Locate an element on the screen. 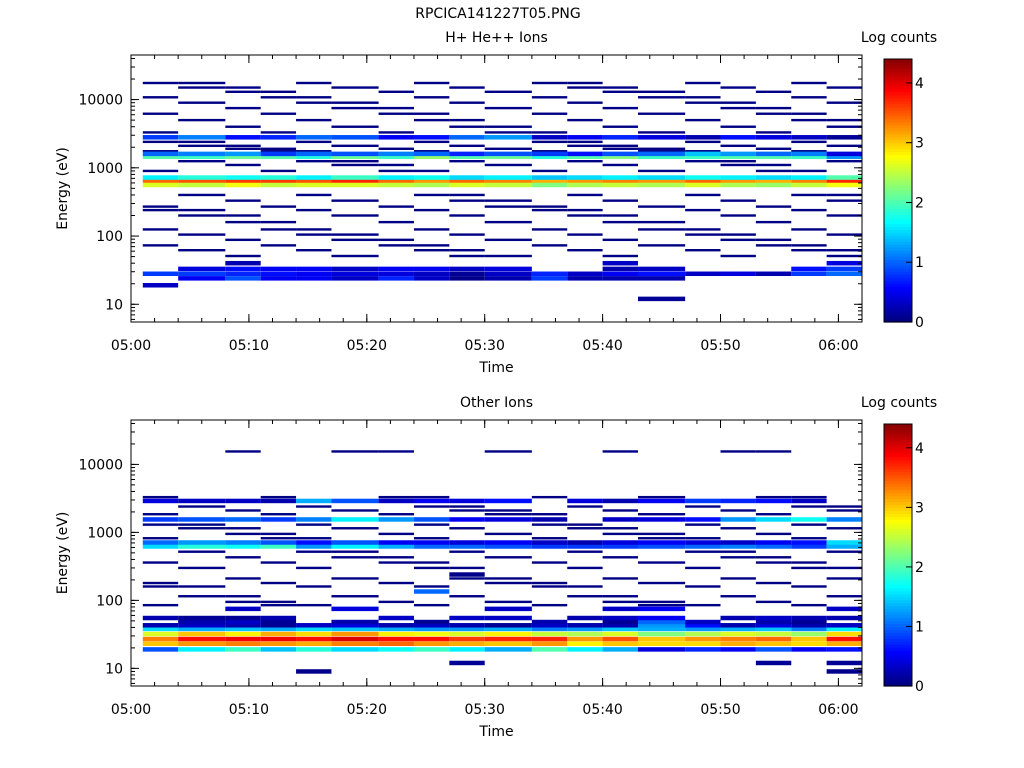 The image size is (1024, 768). colorbar-label: Log counts is located at coordinates (899, 403).